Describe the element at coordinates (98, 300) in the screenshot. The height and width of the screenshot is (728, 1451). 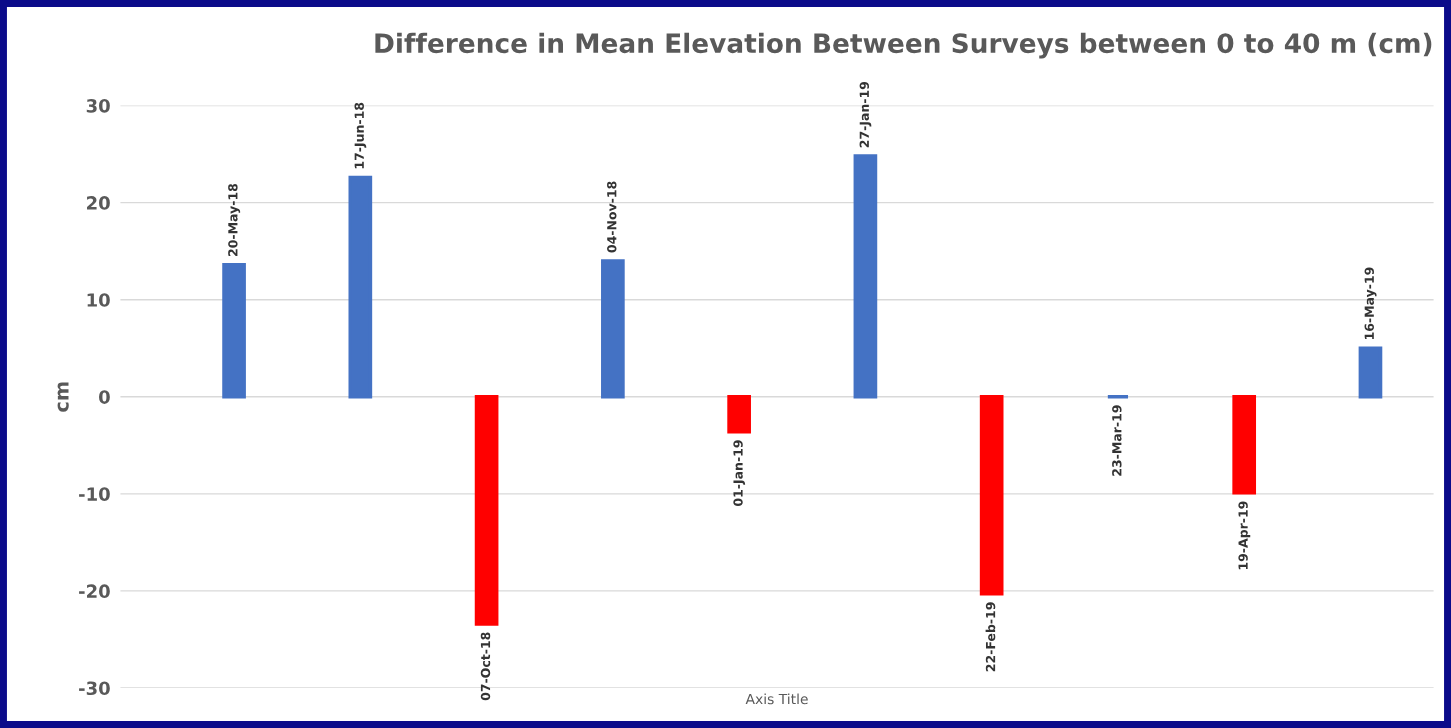
I see `y-tick-label: 10` at that location.